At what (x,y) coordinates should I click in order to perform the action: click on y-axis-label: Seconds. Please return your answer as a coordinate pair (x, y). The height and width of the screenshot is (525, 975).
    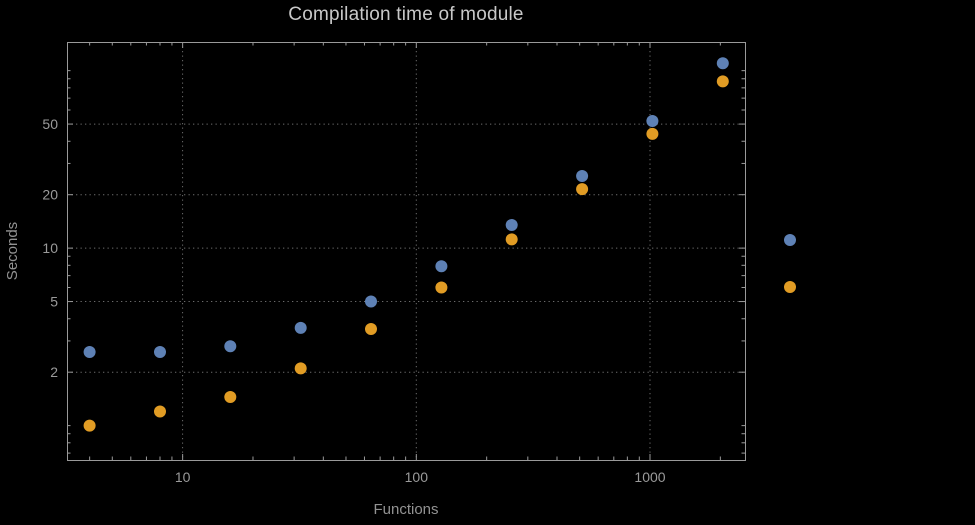
    Looking at the image, I should click on (12, 251).